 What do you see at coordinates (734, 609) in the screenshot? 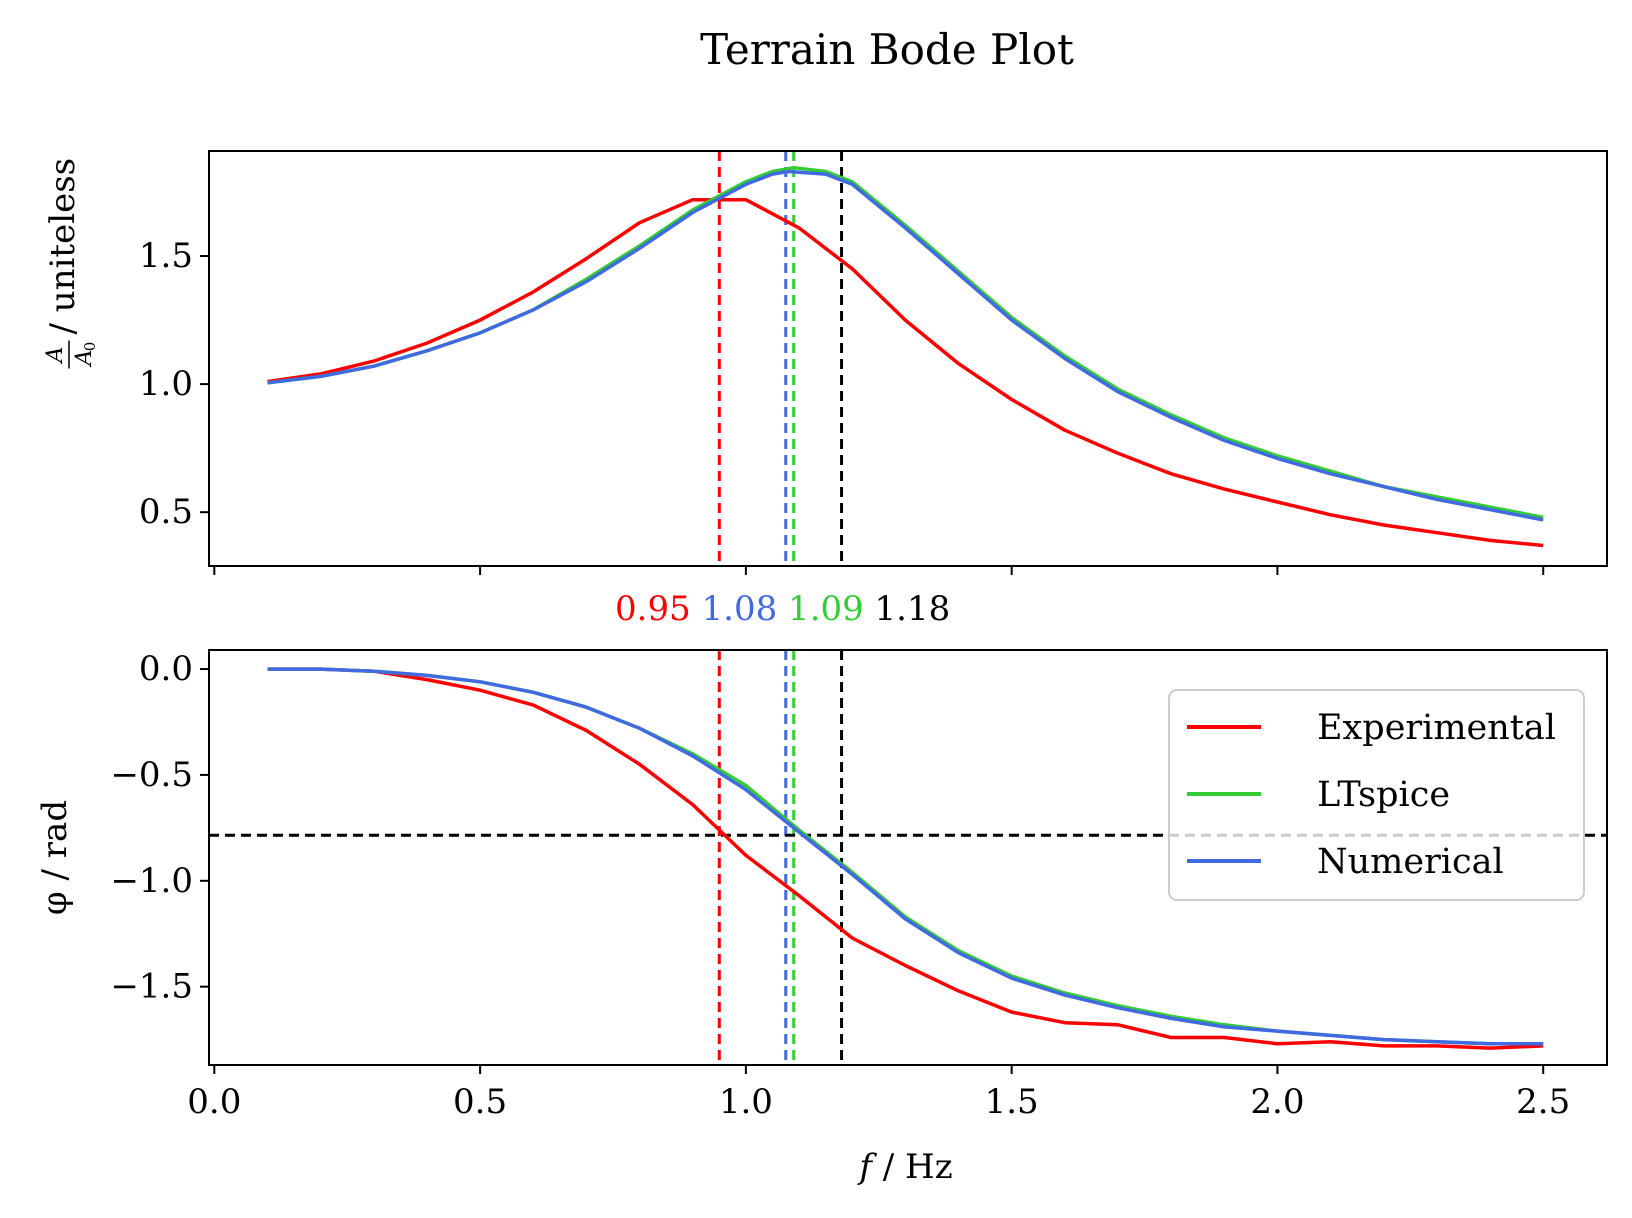
I see `resonance-label: 1.08` at bounding box center [734, 609].